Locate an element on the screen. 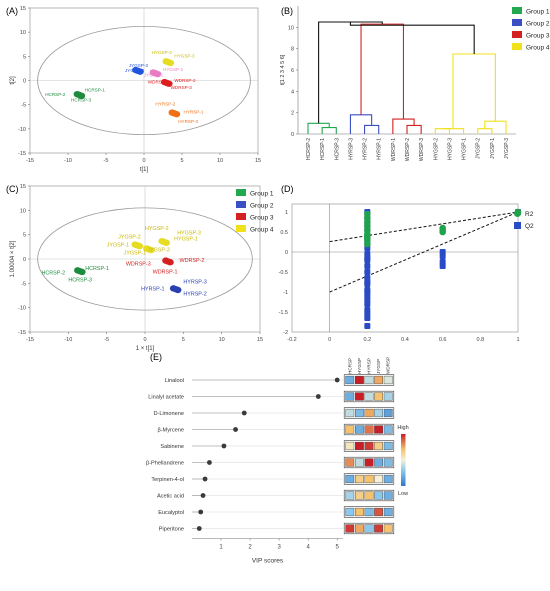 The height and width of the screenshot is (591, 550). y-tick-label: 0 is located at coordinates (24, 82).